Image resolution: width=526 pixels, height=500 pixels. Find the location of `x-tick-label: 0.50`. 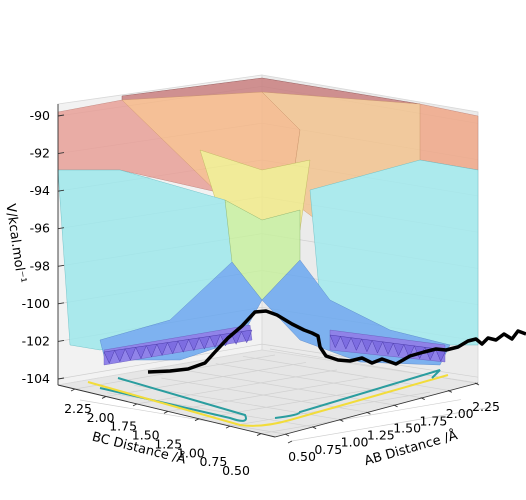

x-tick-label: 0.50 is located at coordinates (302, 456).